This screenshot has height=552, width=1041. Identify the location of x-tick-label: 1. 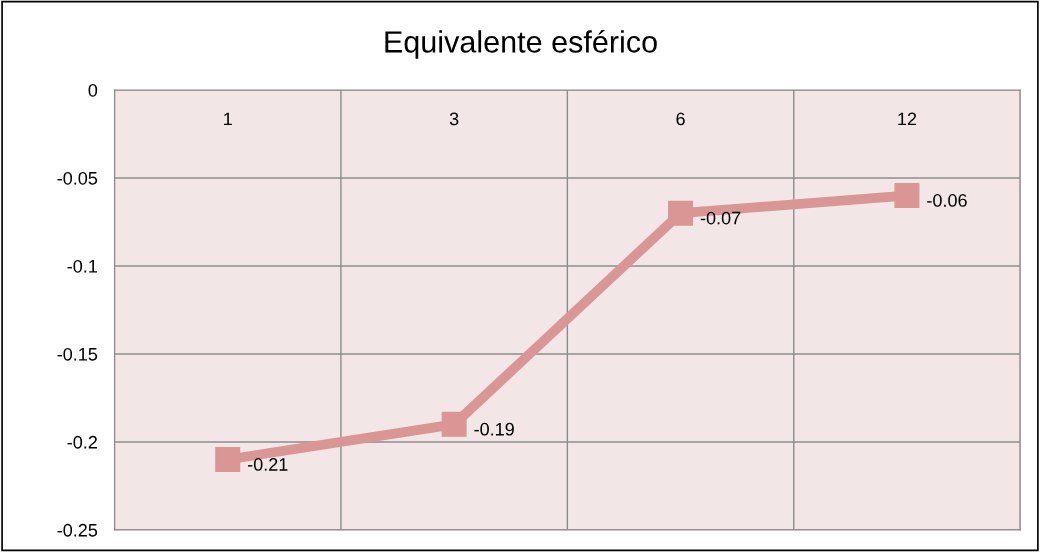
(228, 119).